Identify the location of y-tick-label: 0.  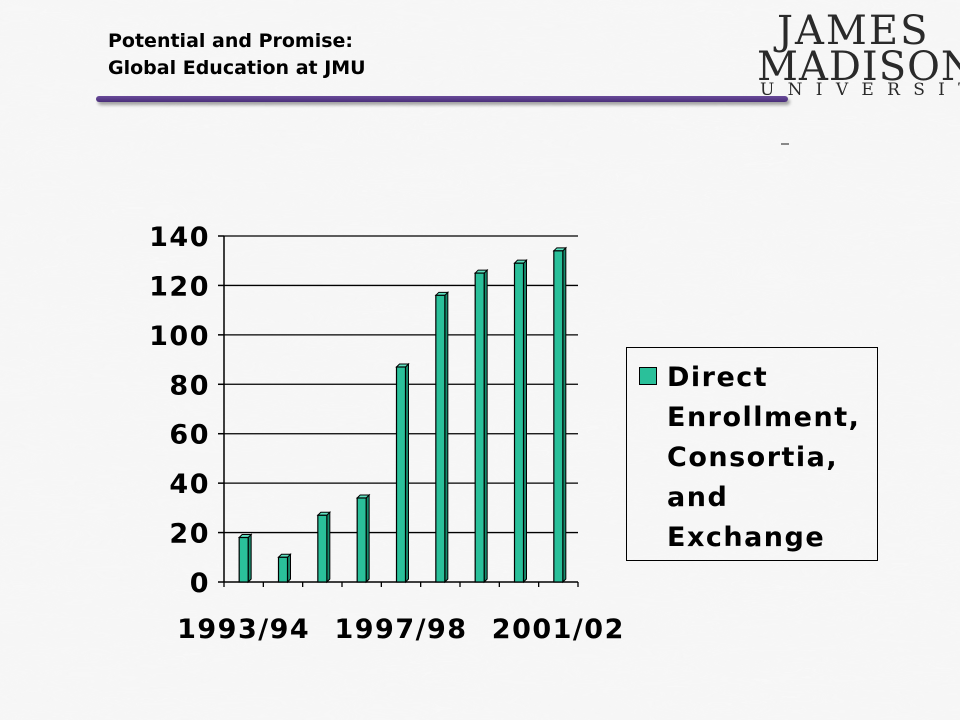
(200, 583).